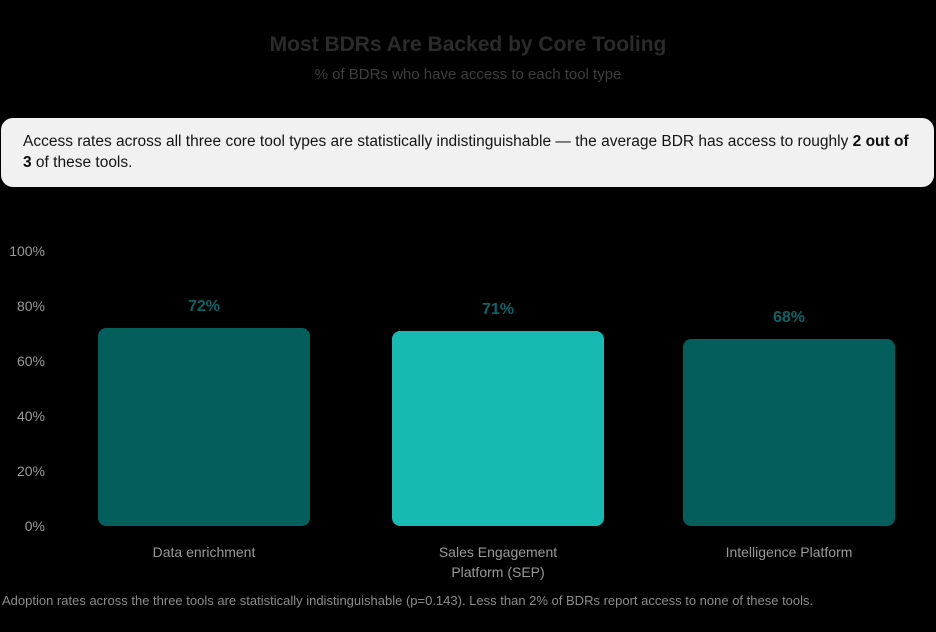 The height and width of the screenshot is (632, 936). What do you see at coordinates (789, 432) in the screenshot?
I see `bar-intelligence-platform` at bounding box center [789, 432].